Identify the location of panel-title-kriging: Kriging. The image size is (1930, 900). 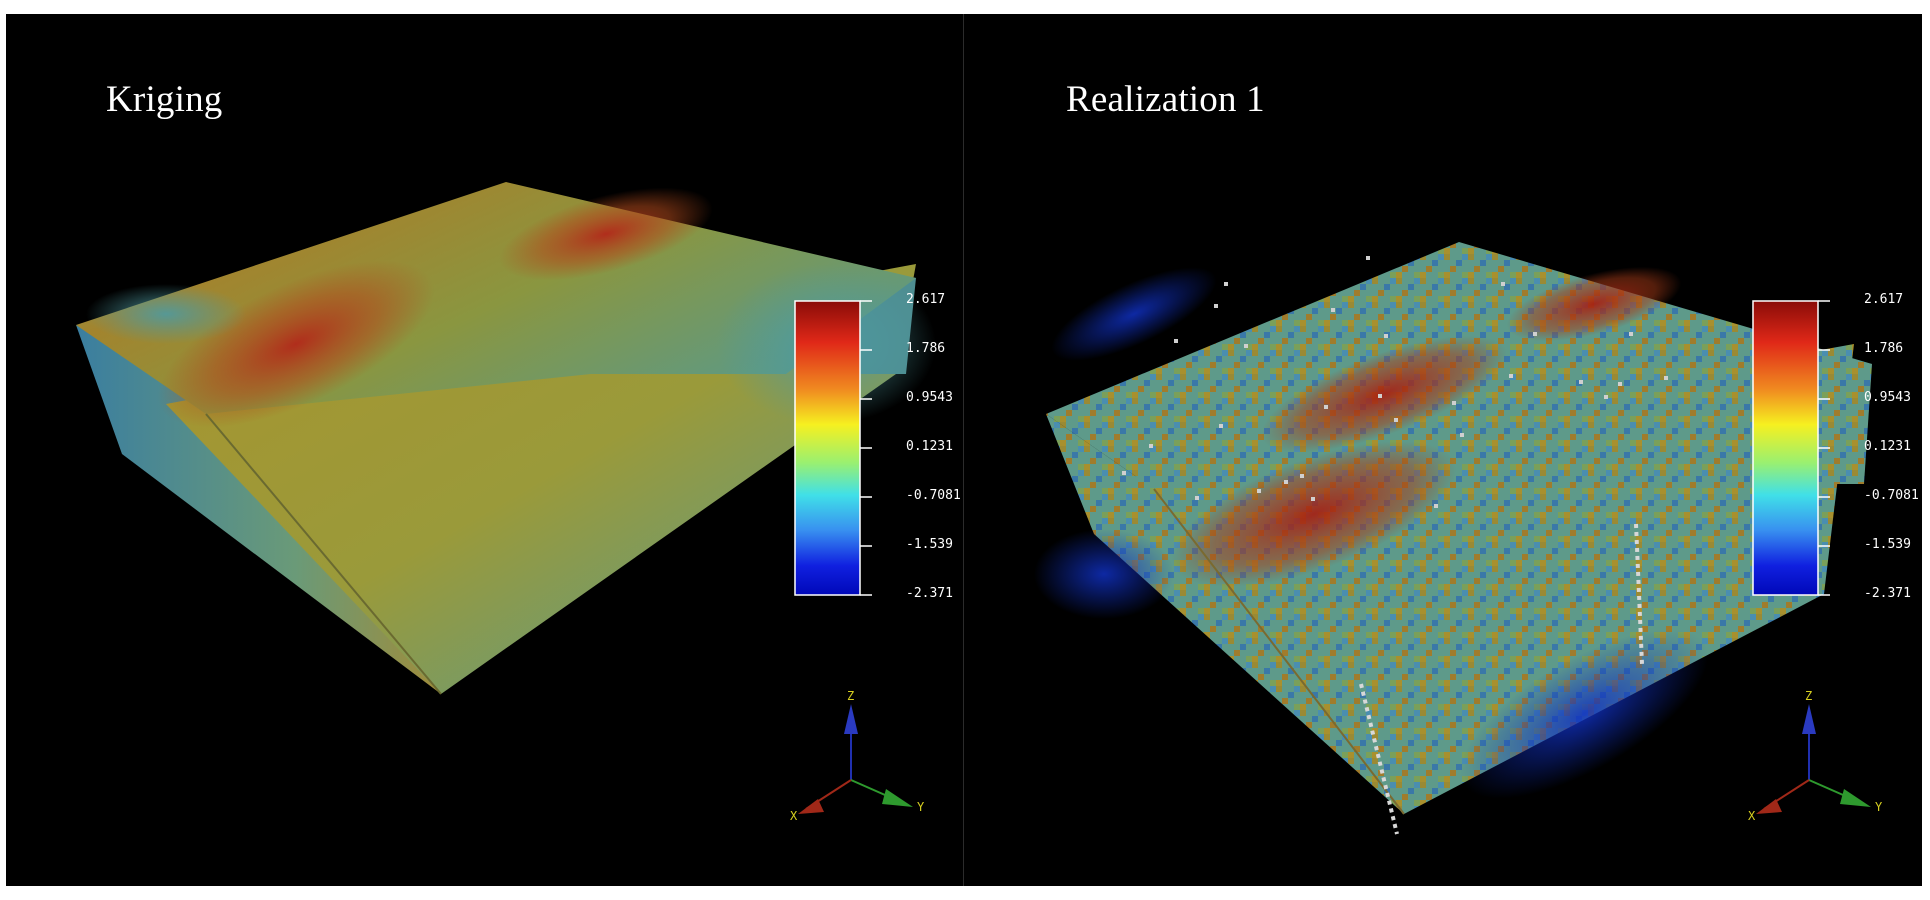
(164, 99).